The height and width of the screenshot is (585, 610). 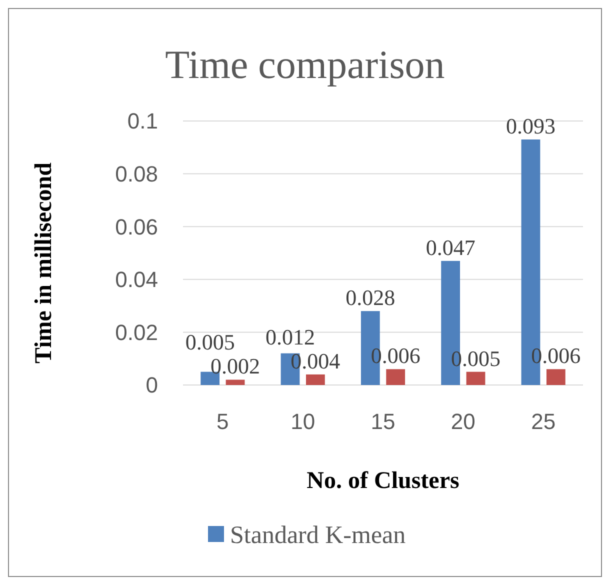 What do you see at coordinates (531, 125) in the screenshot?
I see `data-label: 0.093` at bounding box center [531, 125].